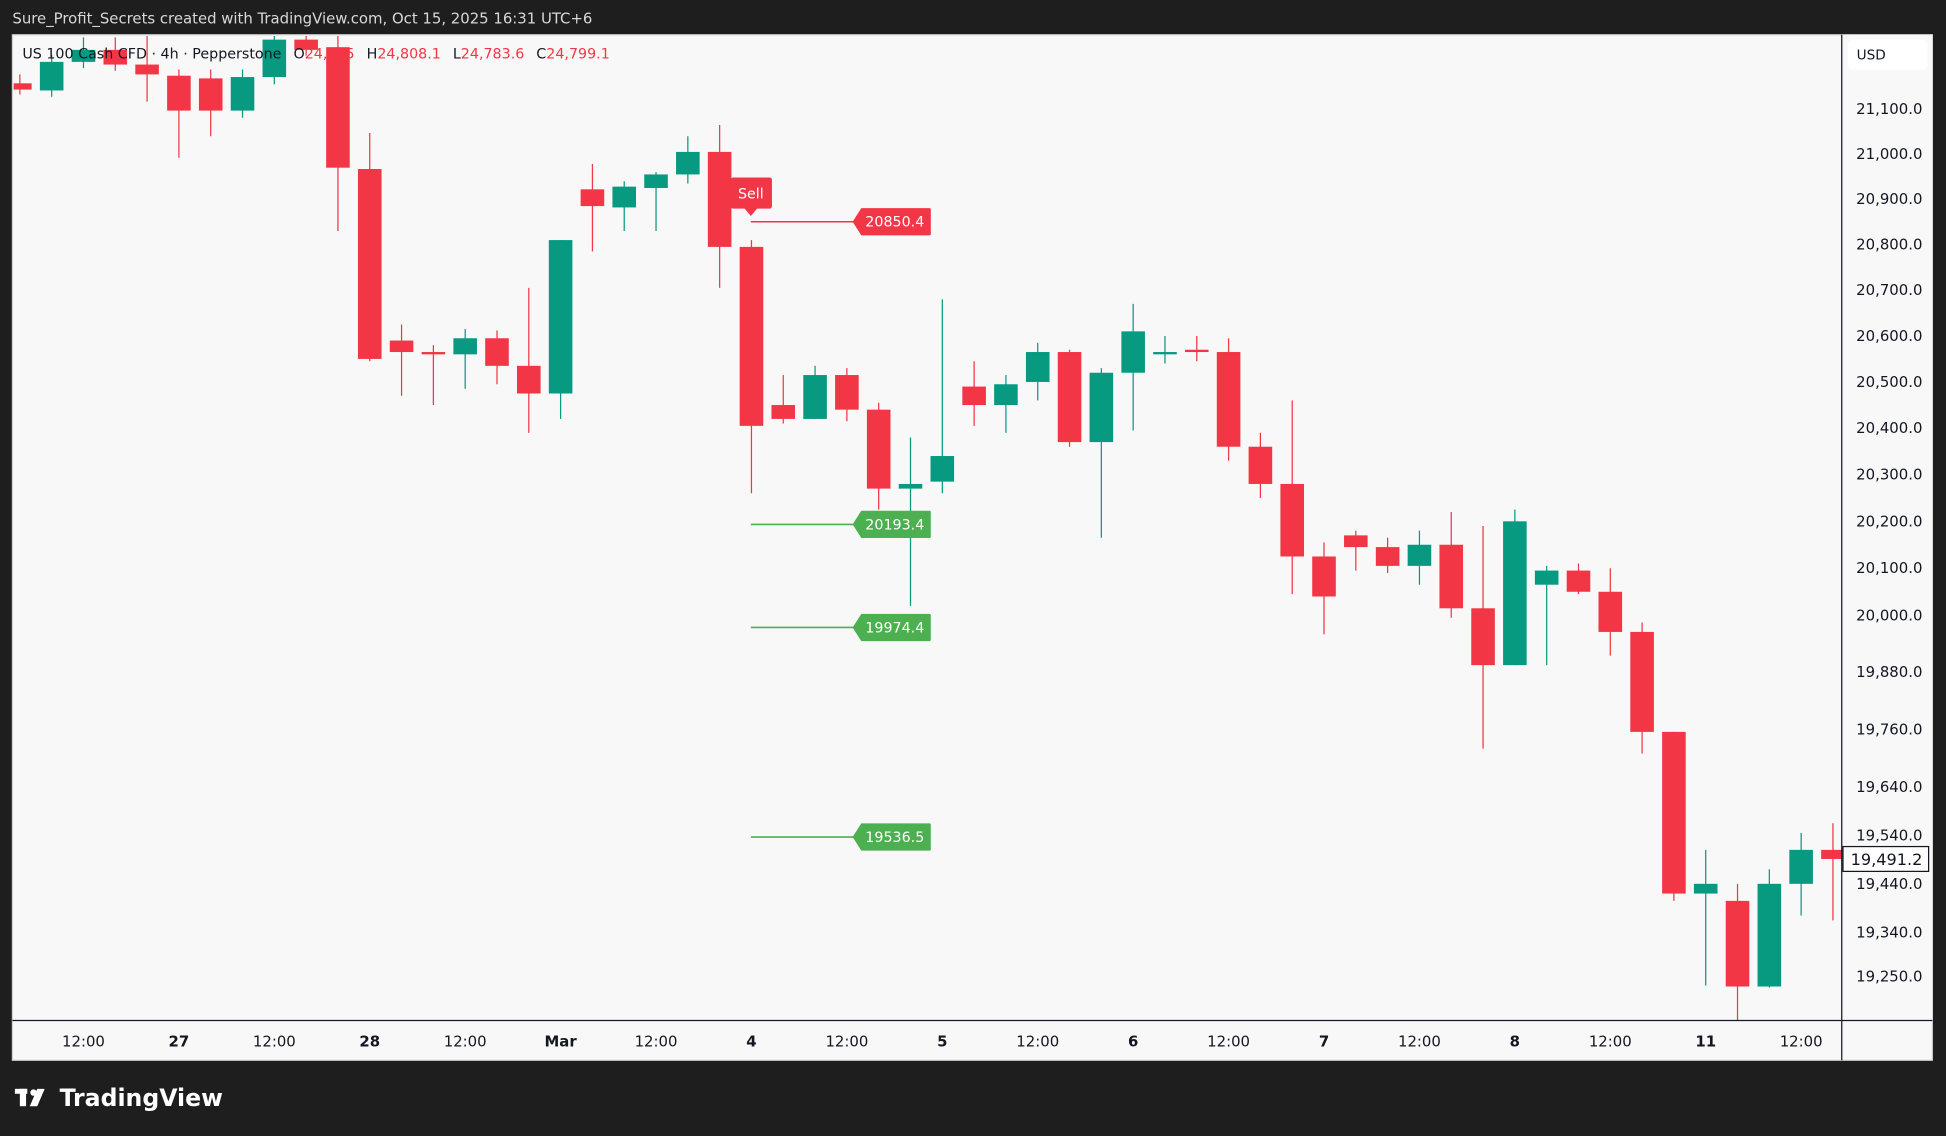 The width and height of the screenshot is (1946, 1136). Describe the element at coordinates (840, 837) in the screenshot. I see `target-price-3: 19536.5` at that location.